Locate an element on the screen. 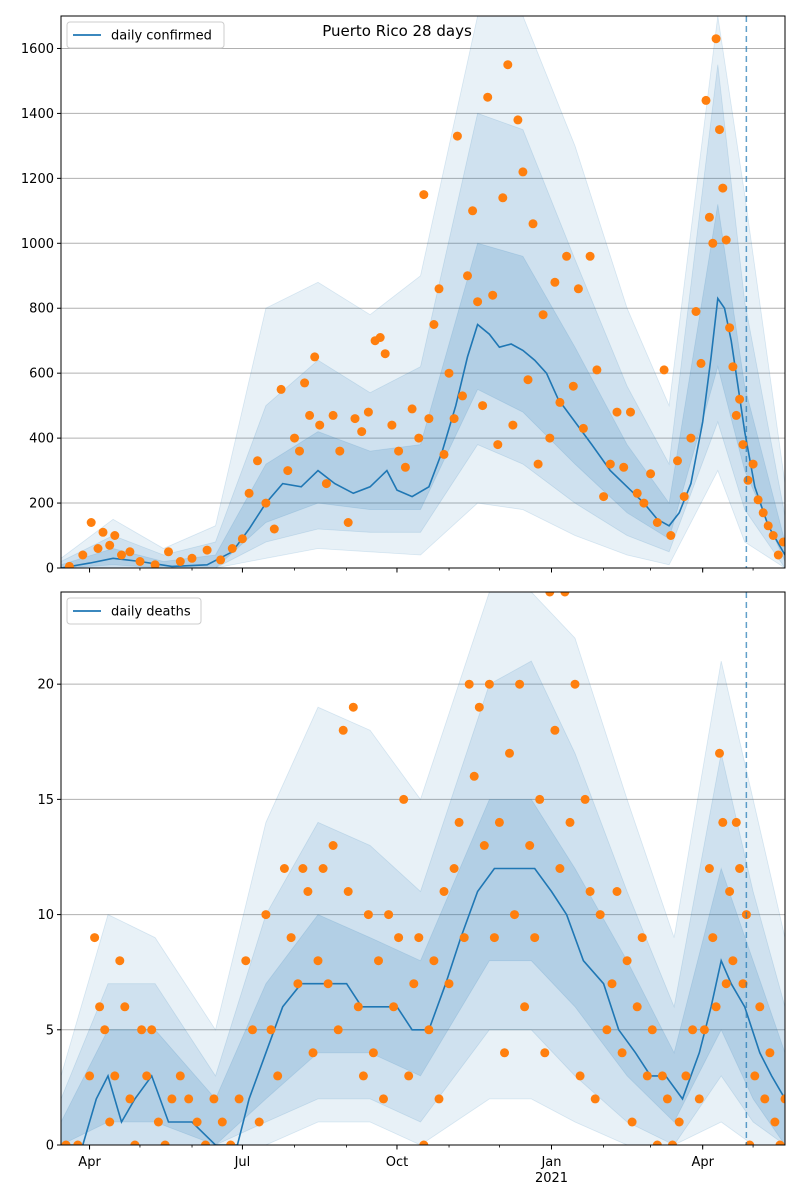 This screenshot has height=1200, width=800. y-tick-label: 1600 is located at coordinates (37, 49).